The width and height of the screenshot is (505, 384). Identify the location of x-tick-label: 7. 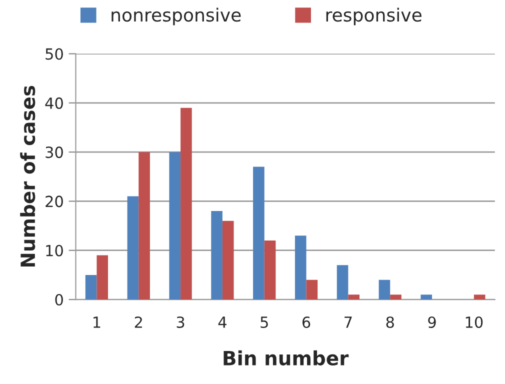
(348, 322).